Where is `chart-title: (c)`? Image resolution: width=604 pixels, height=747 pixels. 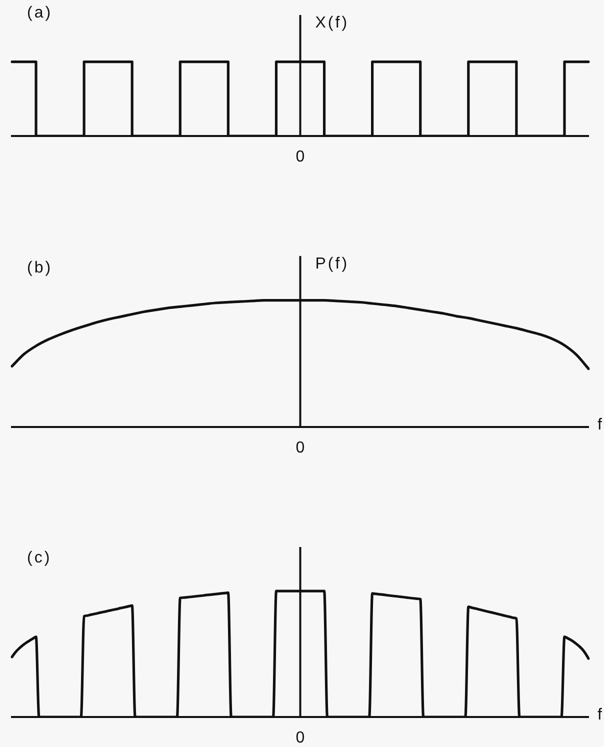
chart-title: (c) is located at coordinates (39, 557).